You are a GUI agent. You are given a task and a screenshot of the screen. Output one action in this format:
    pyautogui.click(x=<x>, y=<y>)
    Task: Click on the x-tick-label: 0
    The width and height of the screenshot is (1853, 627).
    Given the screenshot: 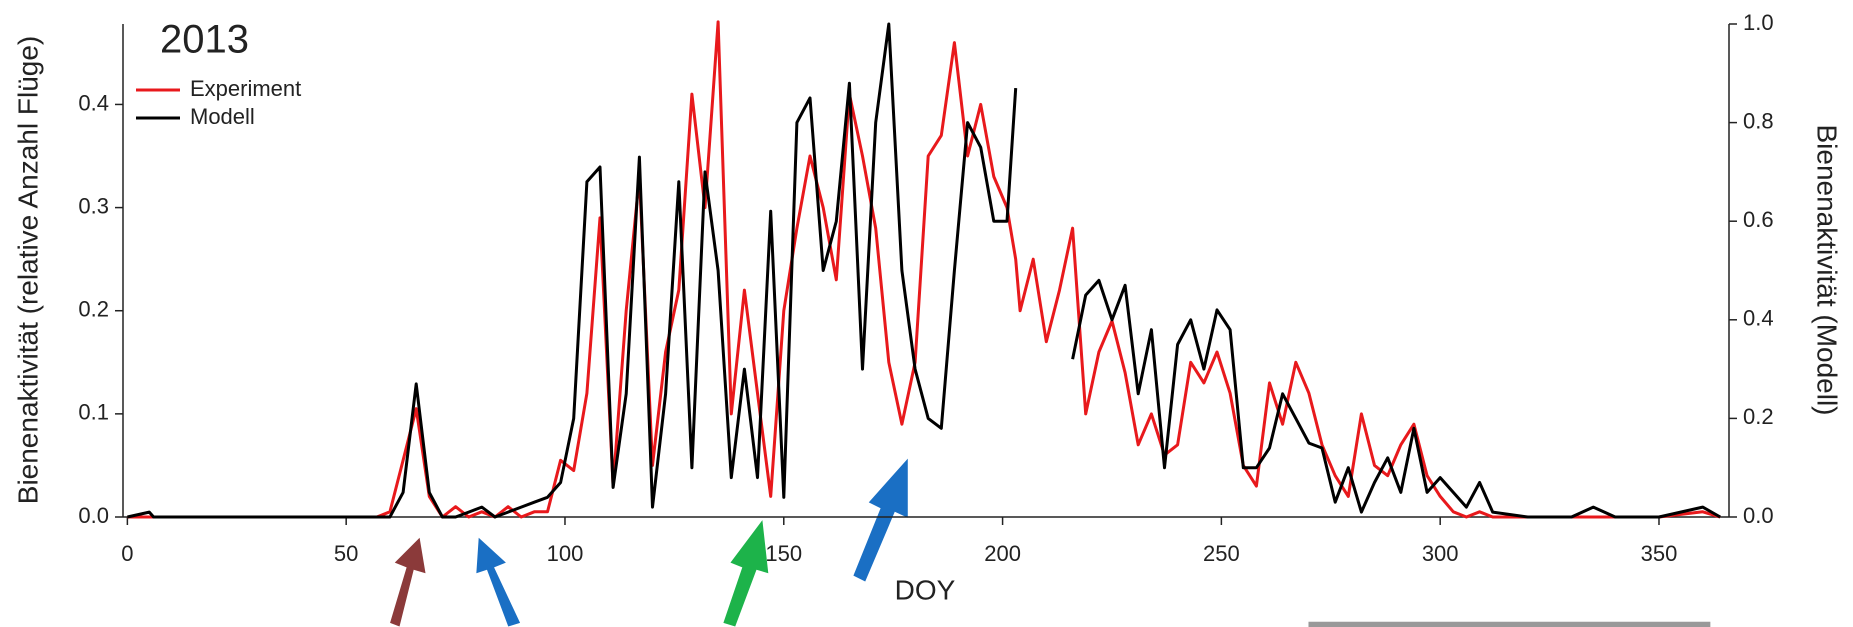 What is the action you would take?
    pyautogui.click(x=127, y=553)
    